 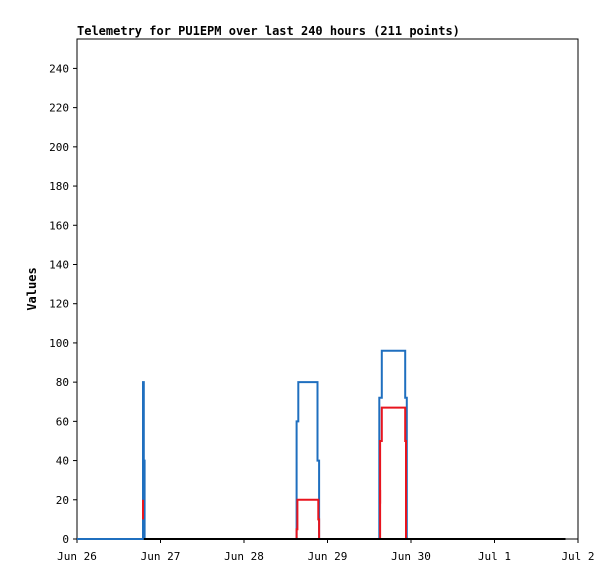 What do you see at coordinates (59, 68) in the screenshot?
I see `y-tick-label: 240` at bounding box center [59, 68].